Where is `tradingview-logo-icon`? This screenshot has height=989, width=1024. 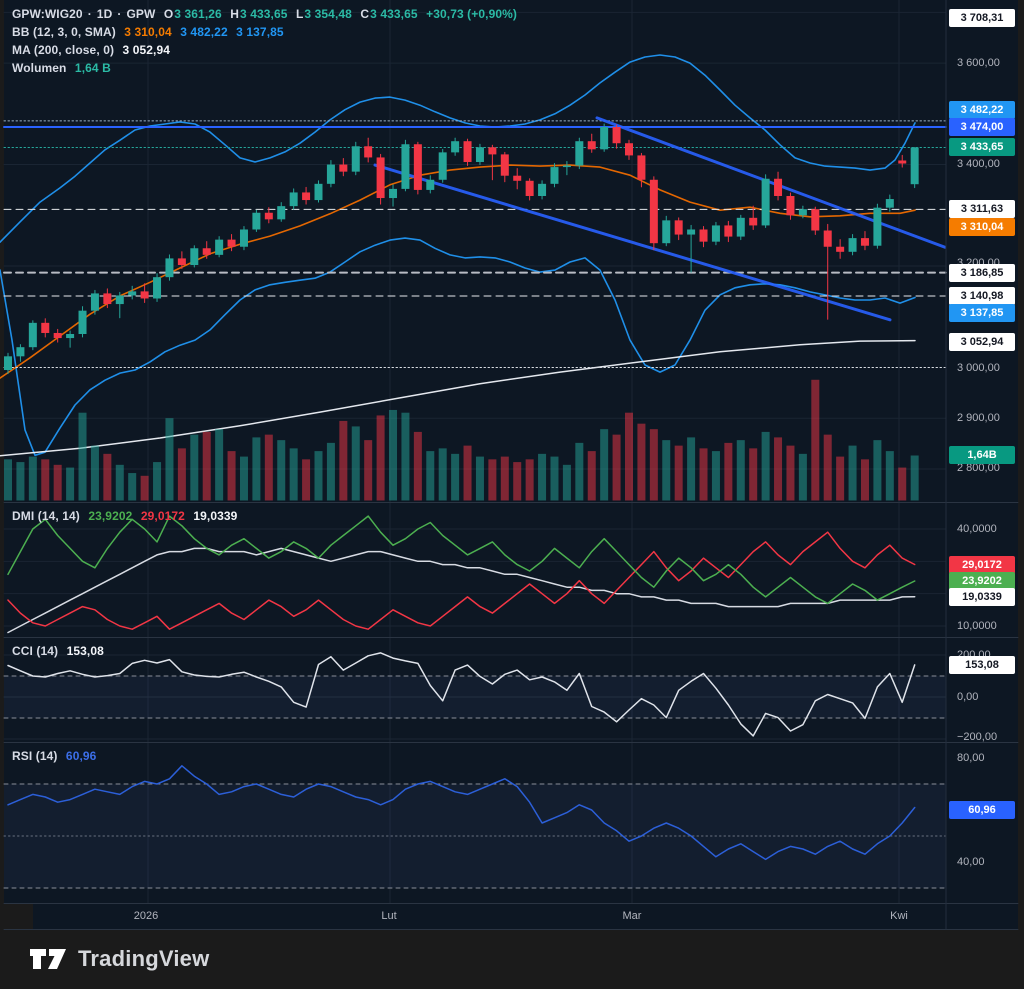 tradingview-logo-icon is located at coordinates (48, 959).